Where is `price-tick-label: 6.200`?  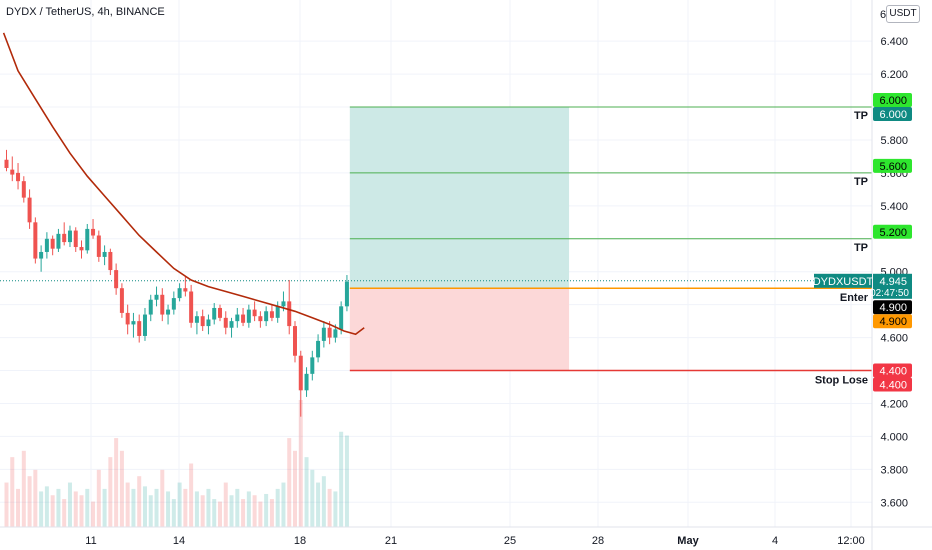 price-tick-label: 6.200 is located at coordinates (894, 75).